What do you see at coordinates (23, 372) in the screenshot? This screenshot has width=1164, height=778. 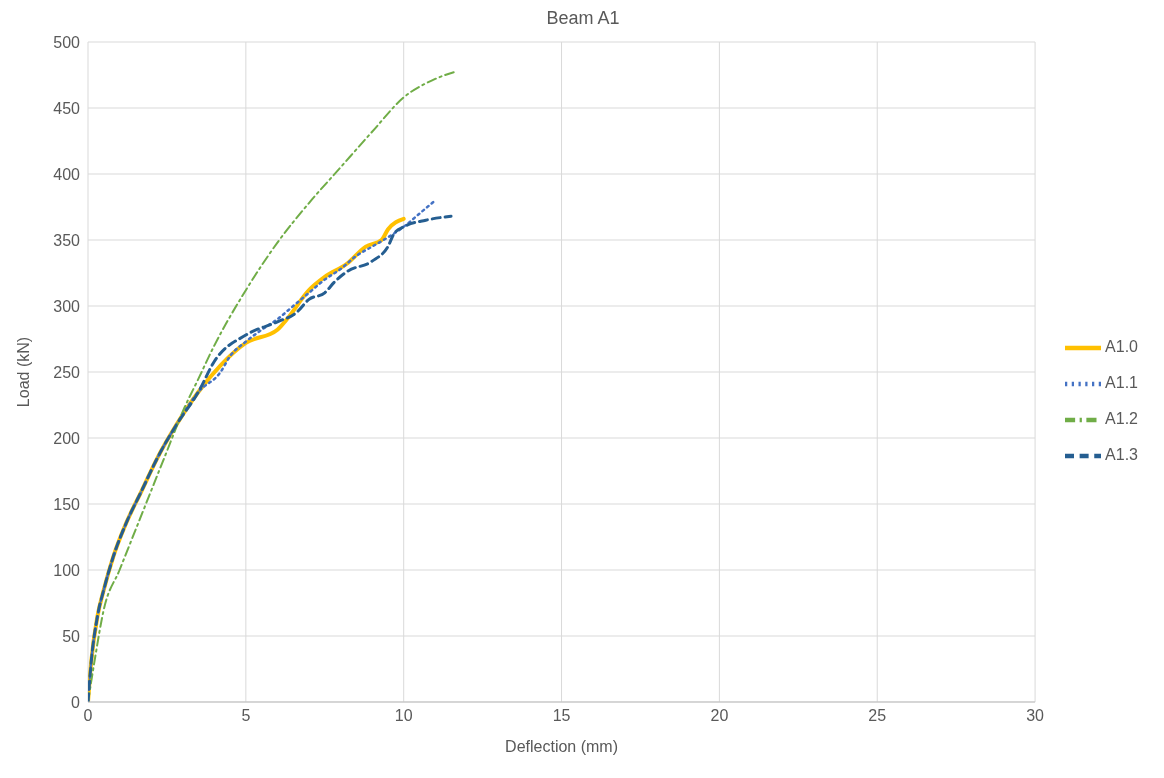 I see `y-axis-title: Load (kN)` at bounding box center [23, 372].